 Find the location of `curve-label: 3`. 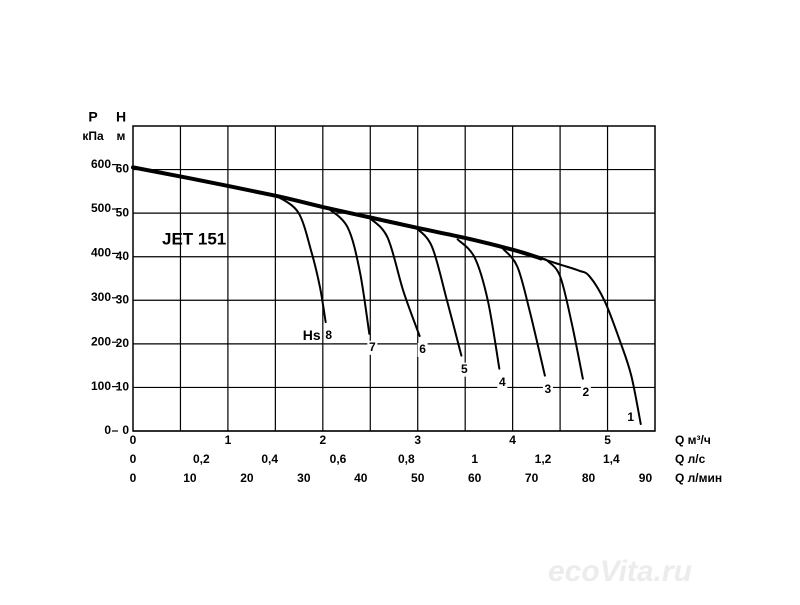

curve-label: 3 is located at coordinates (548, 389).